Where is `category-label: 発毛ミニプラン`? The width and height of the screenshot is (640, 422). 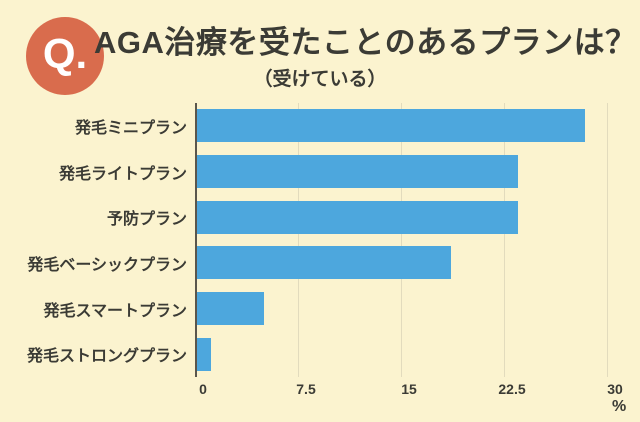 category-label: 発毛ミニプラン is located at coordinates (130, 128).